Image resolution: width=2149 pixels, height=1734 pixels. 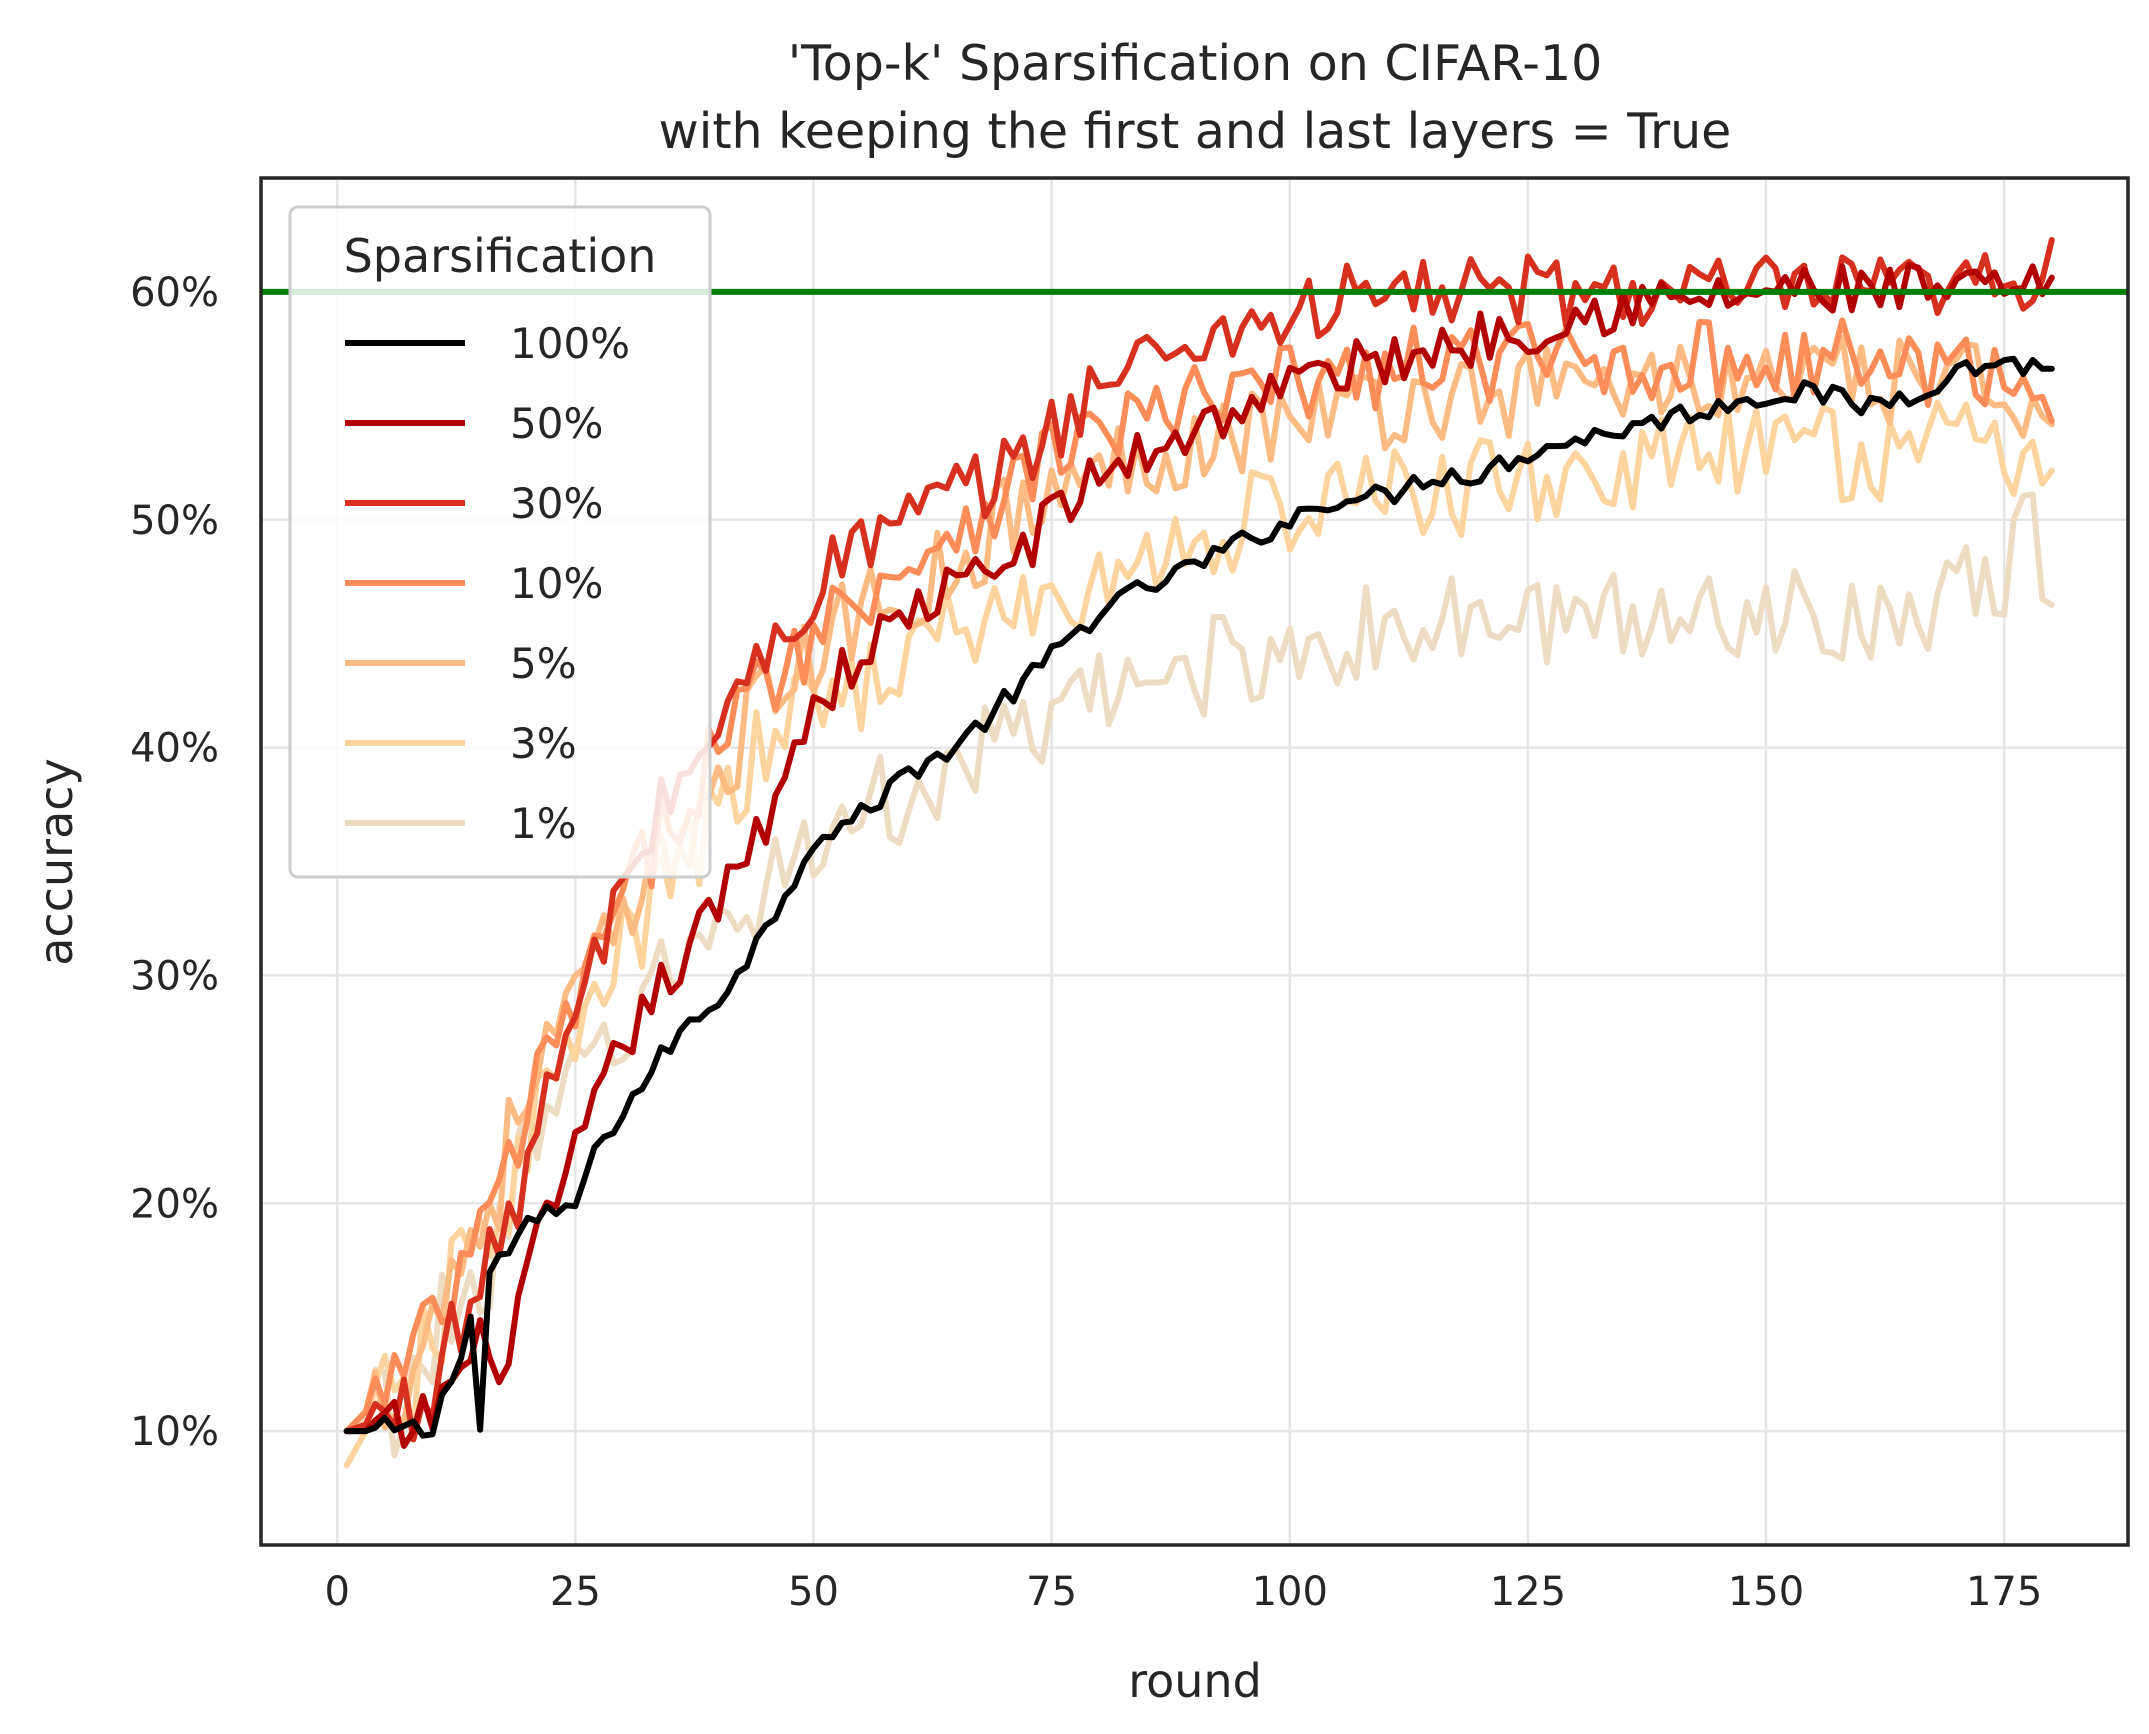 What do you see at coordinates (556, 583) in the screenshot?
I see `legend-label: 10%` at bounding box center [556, 583].